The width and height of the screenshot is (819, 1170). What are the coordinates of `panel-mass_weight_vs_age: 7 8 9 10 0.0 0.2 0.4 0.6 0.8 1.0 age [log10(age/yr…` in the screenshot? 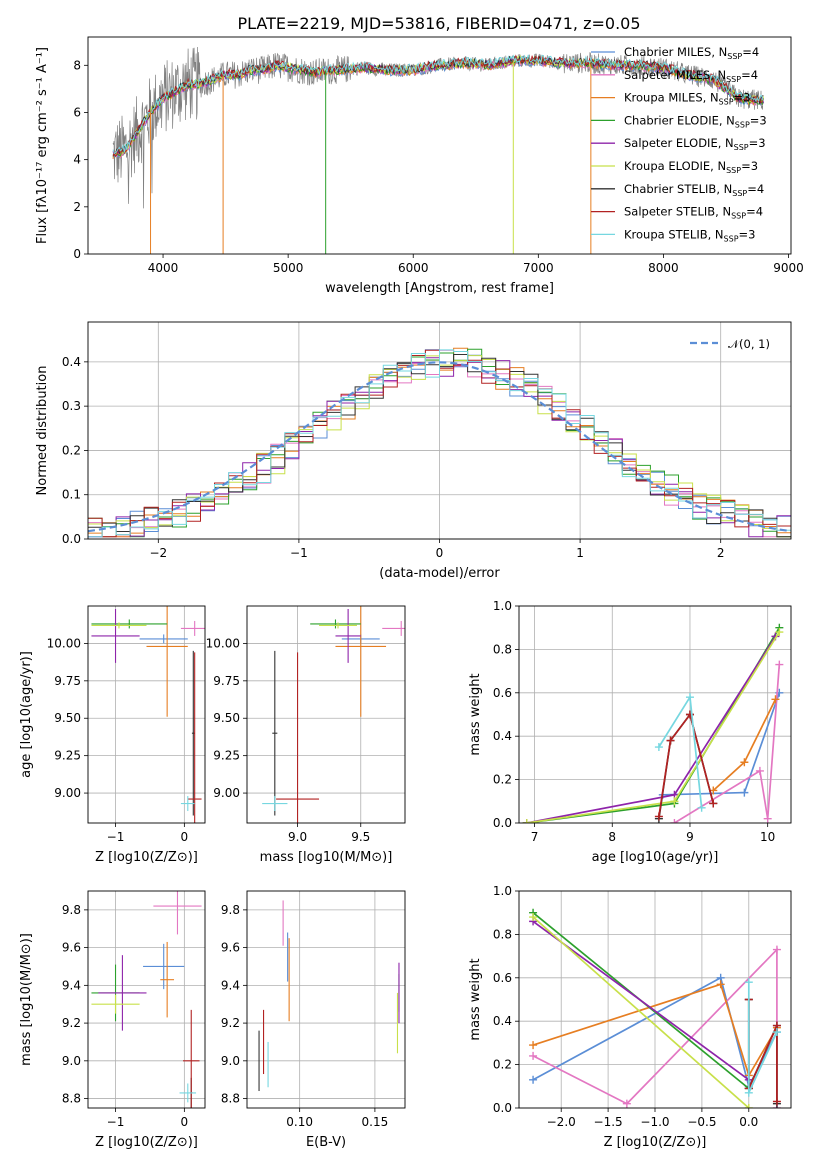 It's located at (630, 732).